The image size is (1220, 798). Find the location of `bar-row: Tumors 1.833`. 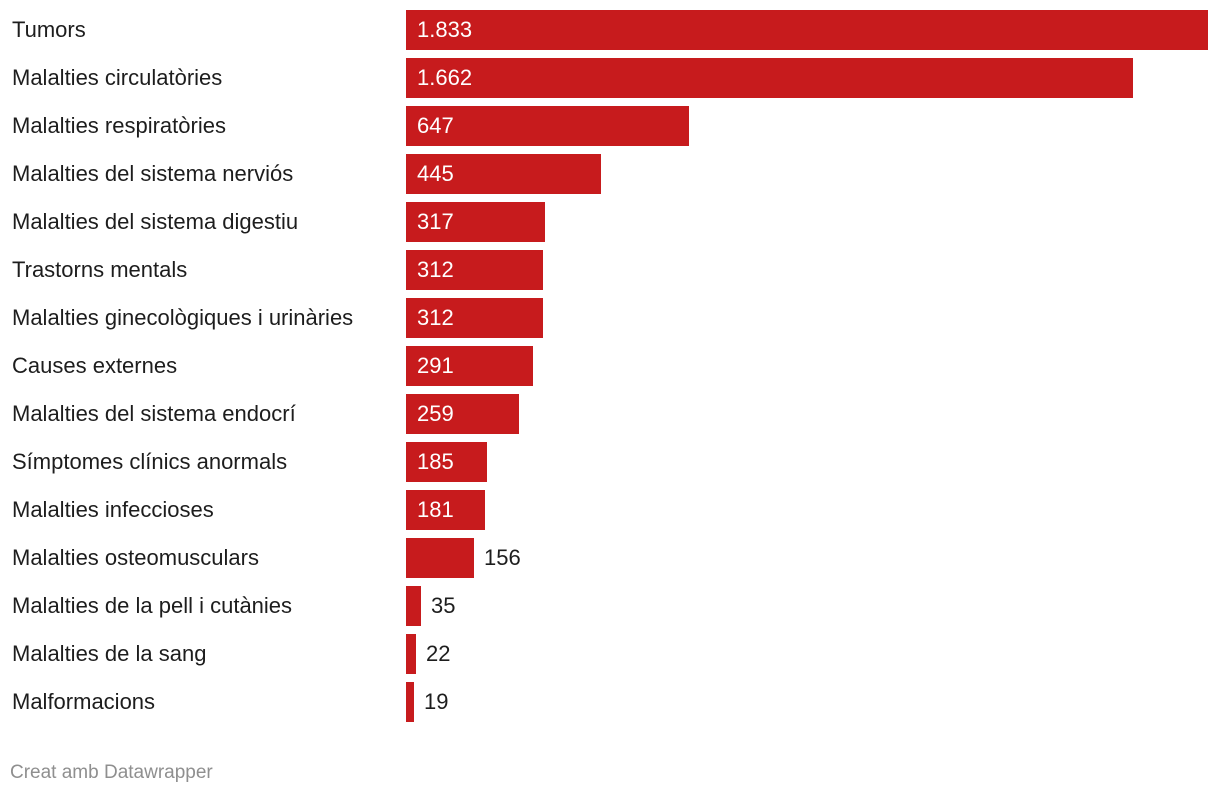

bar-row: Tumors 1.833 is located at coordinates (610, 30).